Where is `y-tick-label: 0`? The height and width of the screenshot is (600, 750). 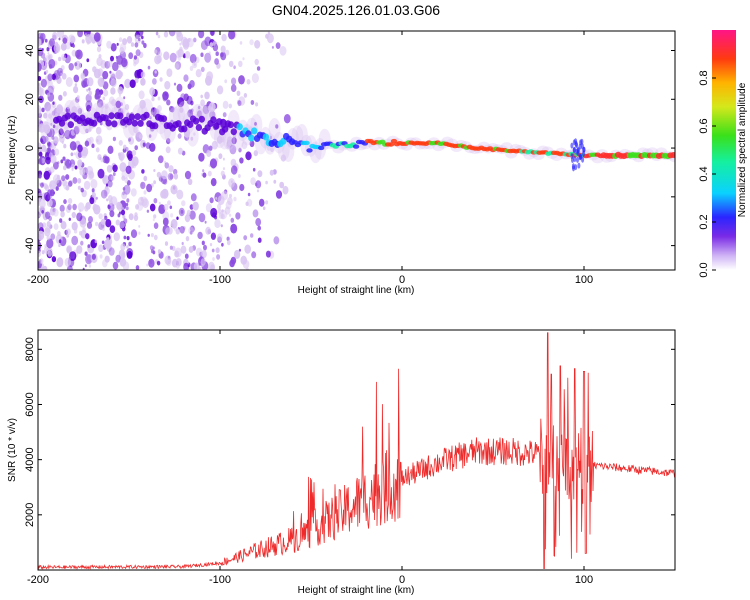
y-tick-label: 0 is located at coordinates (30, 148).